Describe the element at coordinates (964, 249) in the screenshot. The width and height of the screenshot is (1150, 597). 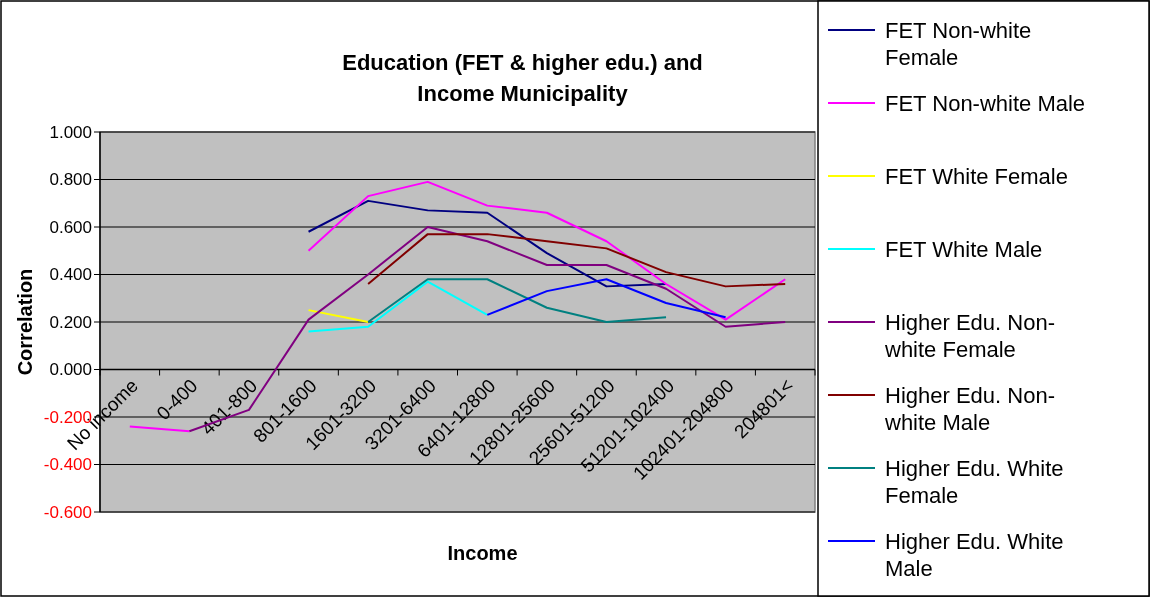
I see `legend-label: FET White Male` at that location.